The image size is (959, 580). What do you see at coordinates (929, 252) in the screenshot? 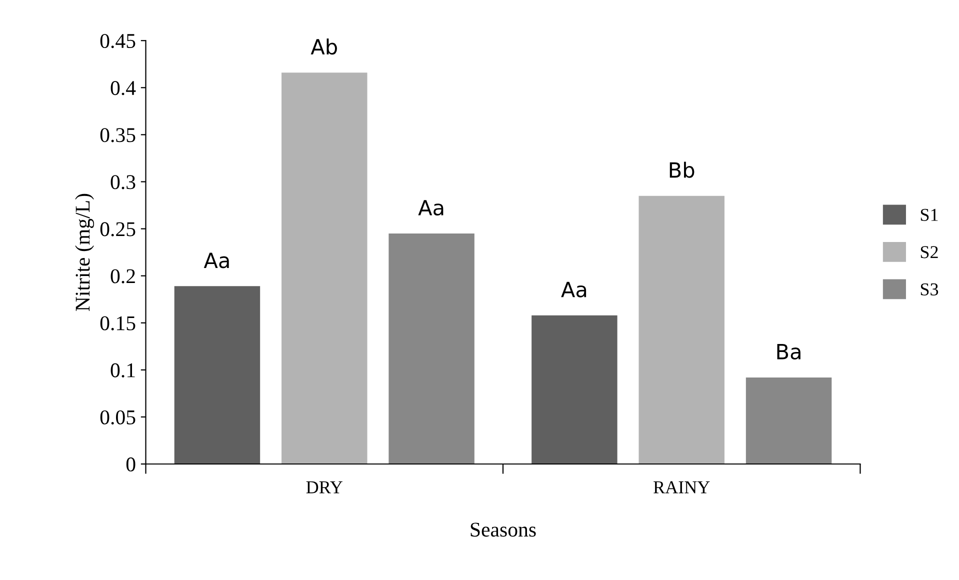
I see `legend-label: S2` at bounding box center [929, 252].